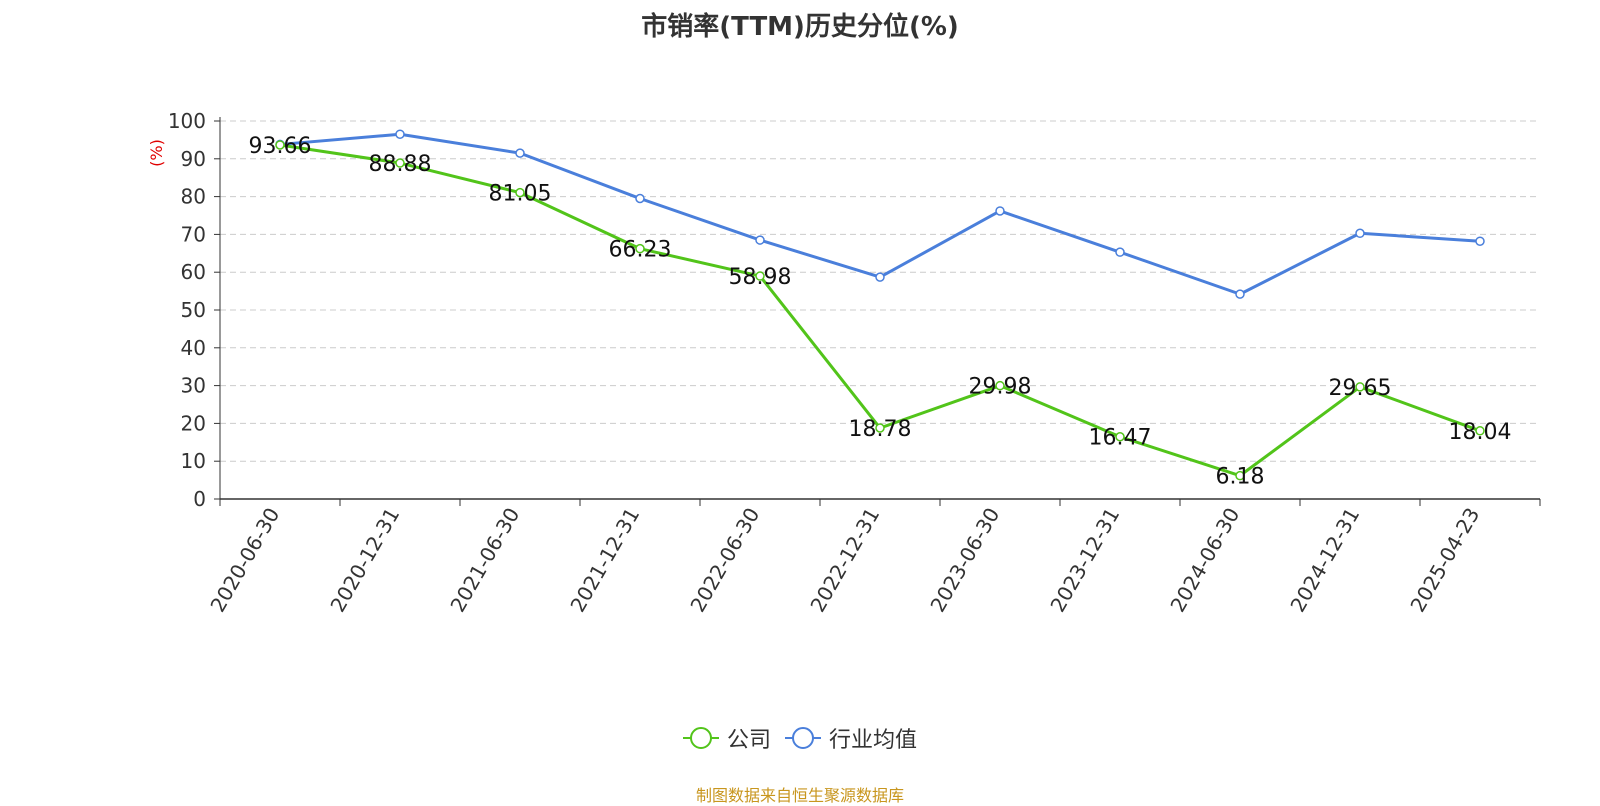 The height and width of the screenshot is (806, 1600). What do you see at coordinates (193, 348) in the screenshot?
I see `y-tick-label: 40` at bounding box center [193, 348].